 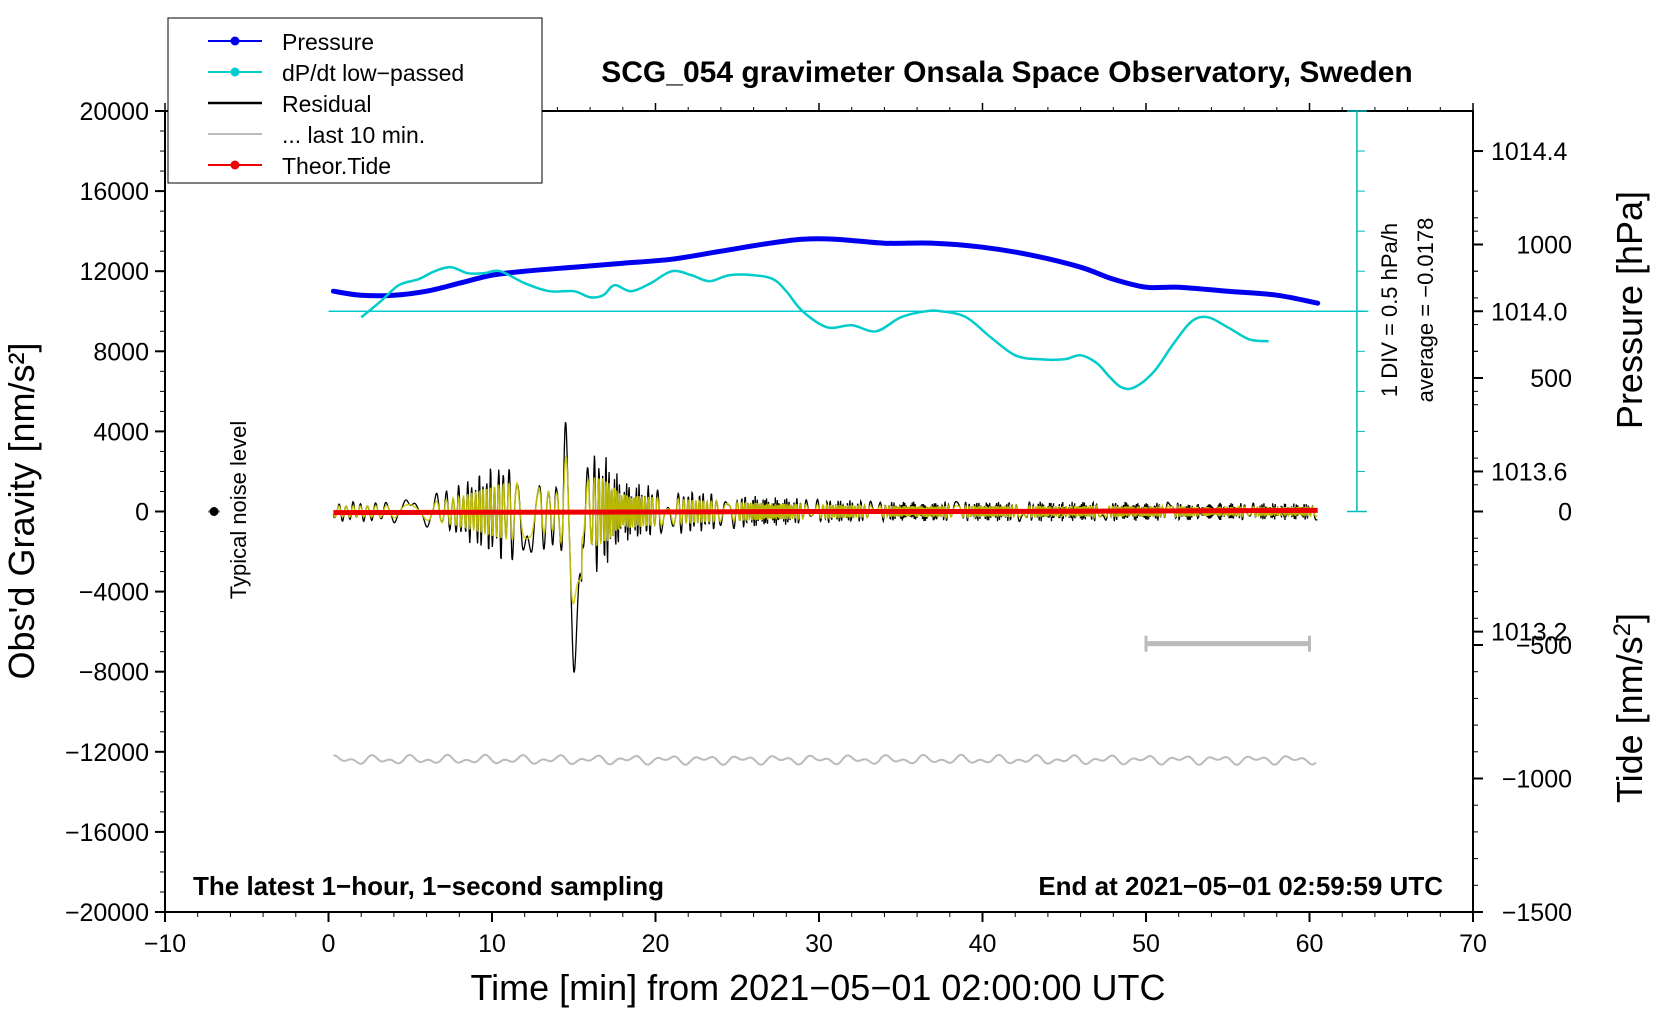 What do you see at coordinates (1629, 310) in the screenshot?
I see `y-axis-label-pressure: Pressure [hPa]` at bounding box center [1629, 310].